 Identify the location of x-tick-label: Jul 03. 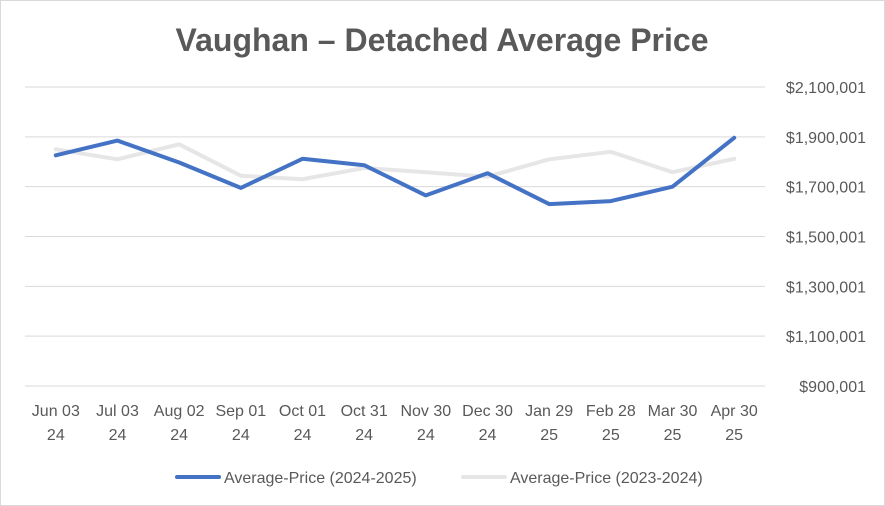
(117, 411).